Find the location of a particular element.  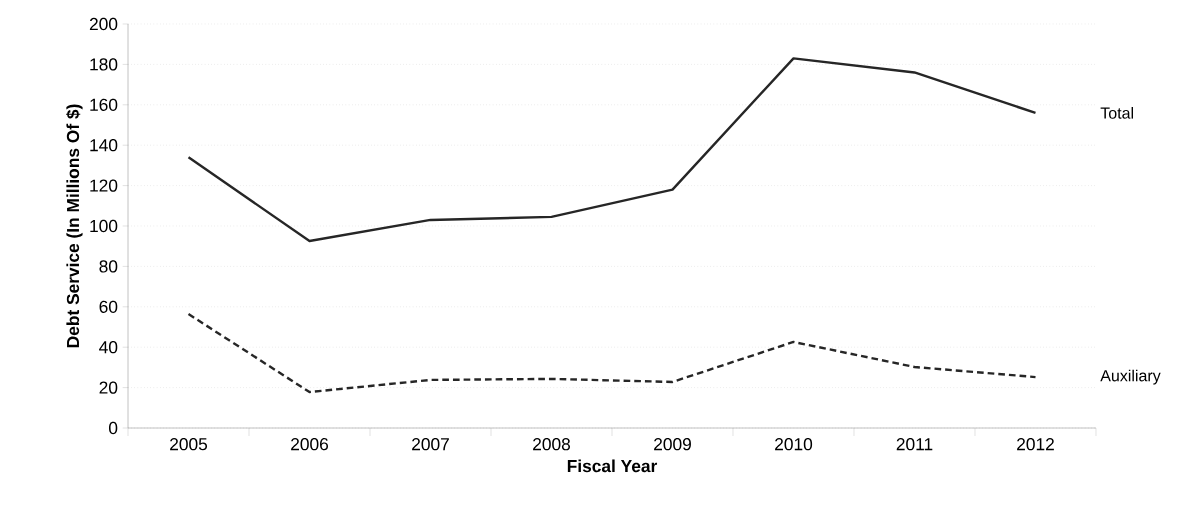

y-axis-title: Debt Service (In Millions Of $) is located at coordinates (74, 226).